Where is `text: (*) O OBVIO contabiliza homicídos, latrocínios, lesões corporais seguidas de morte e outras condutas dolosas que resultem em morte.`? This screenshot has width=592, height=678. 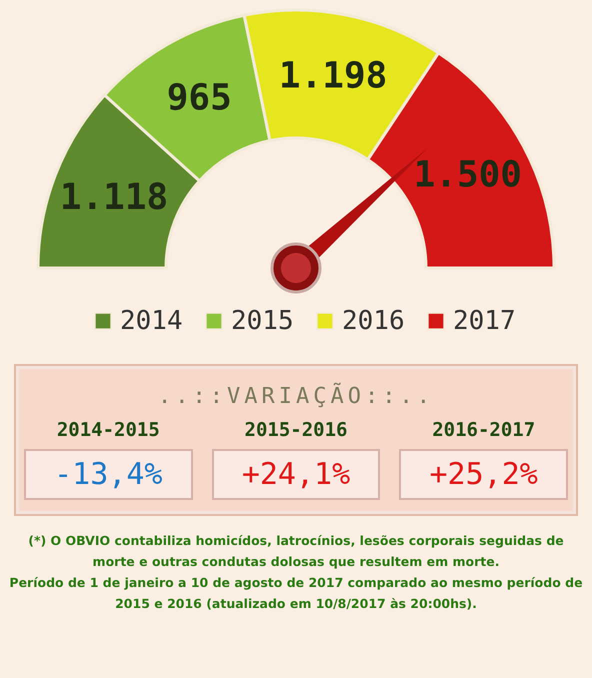 text: (*) O OBVIO contabiliza homicídos, latrocínios, lesões corporais seguidas de morte e outras condutas dolosas que resultem em morte. is located at coordinates (296, 551).